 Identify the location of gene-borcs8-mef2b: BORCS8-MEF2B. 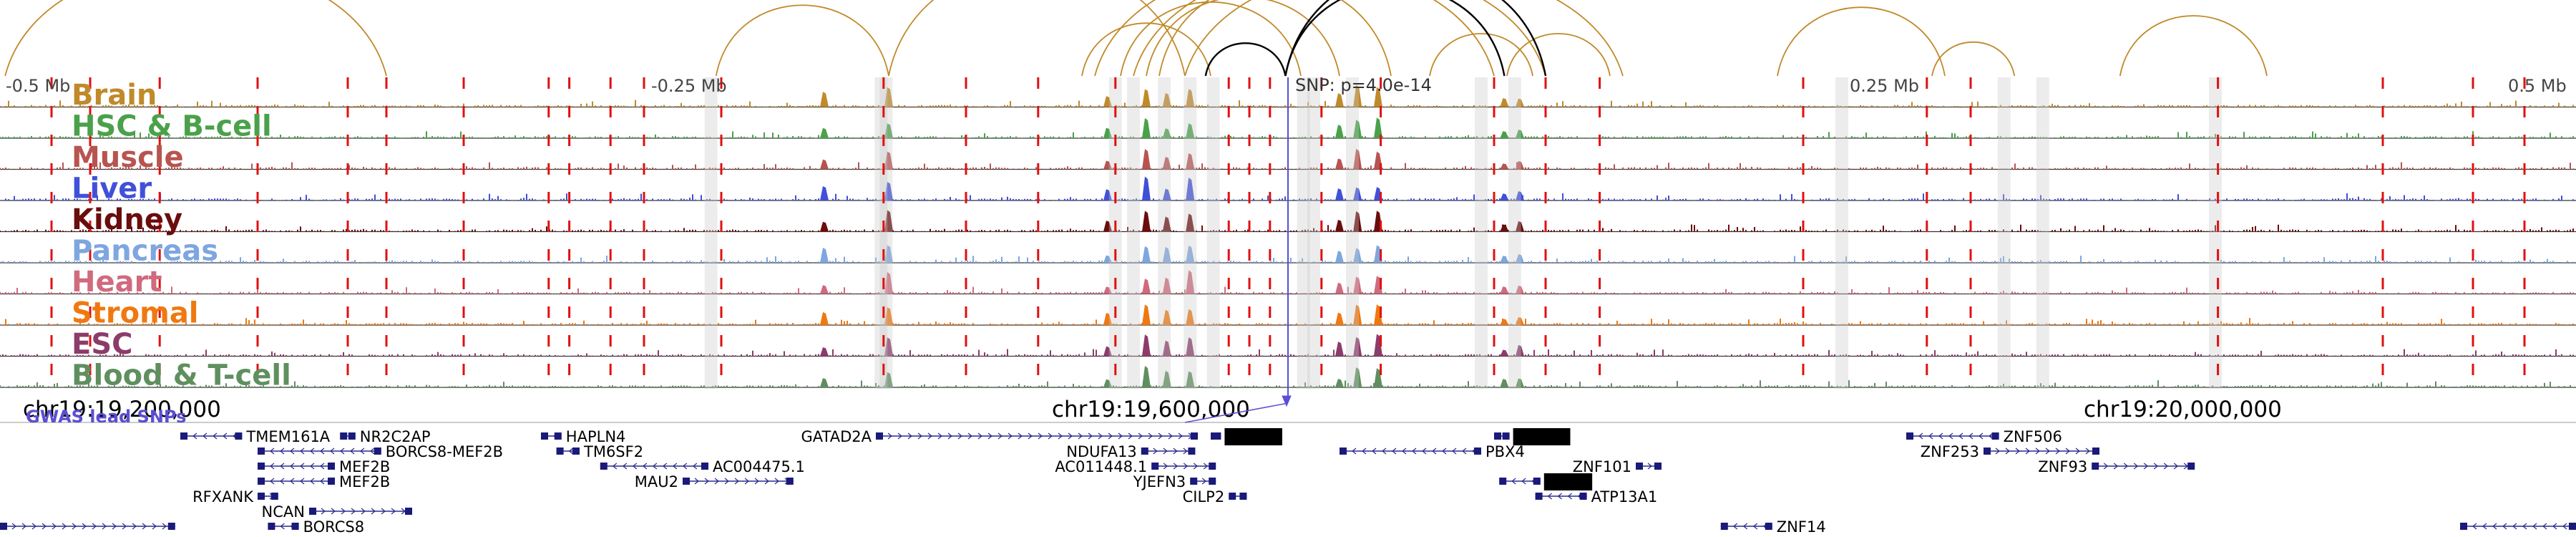
(380, 451).